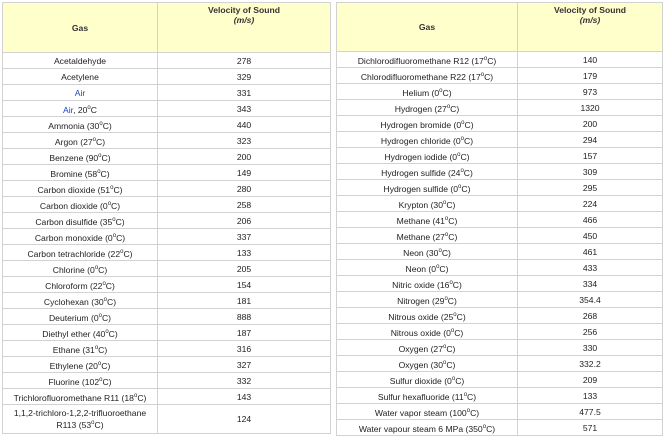  I want to click on velocity-value-cell: 571, so click(590, 427).